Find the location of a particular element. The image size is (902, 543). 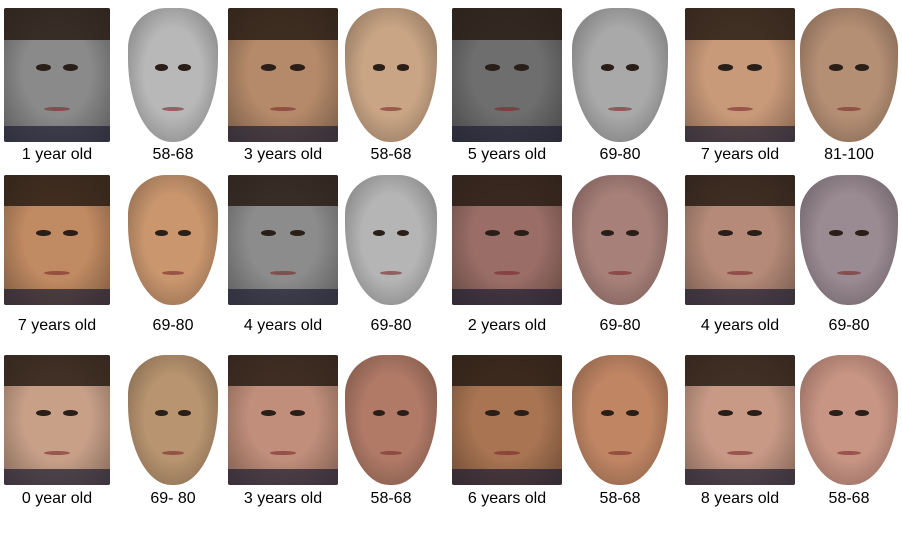

age-group-label: 69- 80 is located at coordinates (173, 498).